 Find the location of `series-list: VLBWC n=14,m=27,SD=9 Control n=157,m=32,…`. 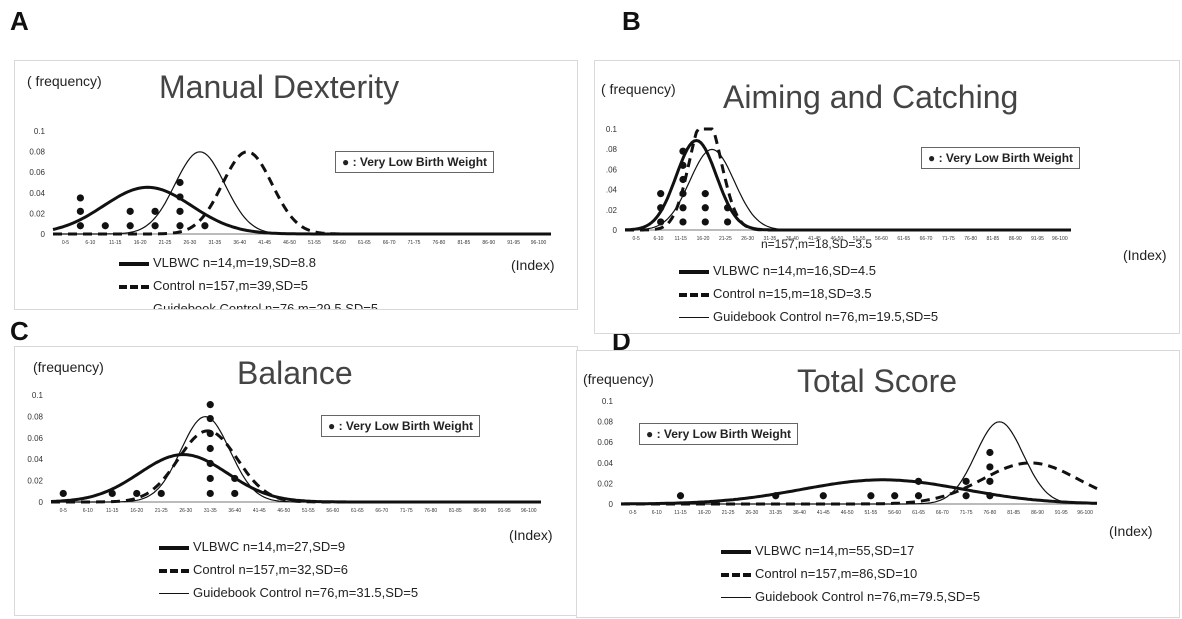

series-list: VLBWC n=14,m=27,SD=9 Control n=157,m=32,… is located at coordinates (288, 569).